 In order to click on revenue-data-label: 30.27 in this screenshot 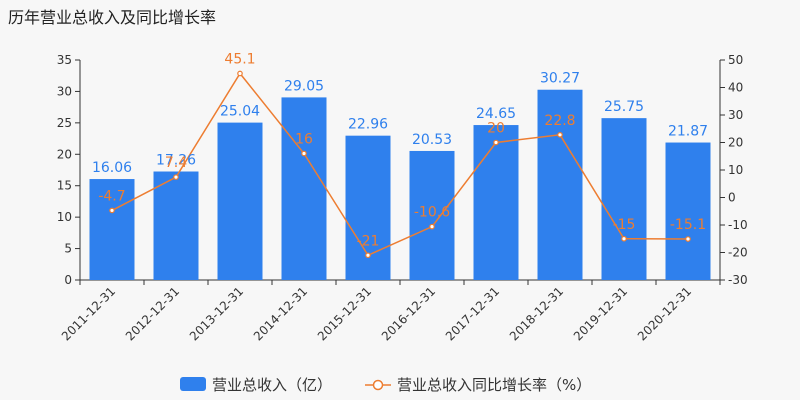, I will do `click(560, 79)`.